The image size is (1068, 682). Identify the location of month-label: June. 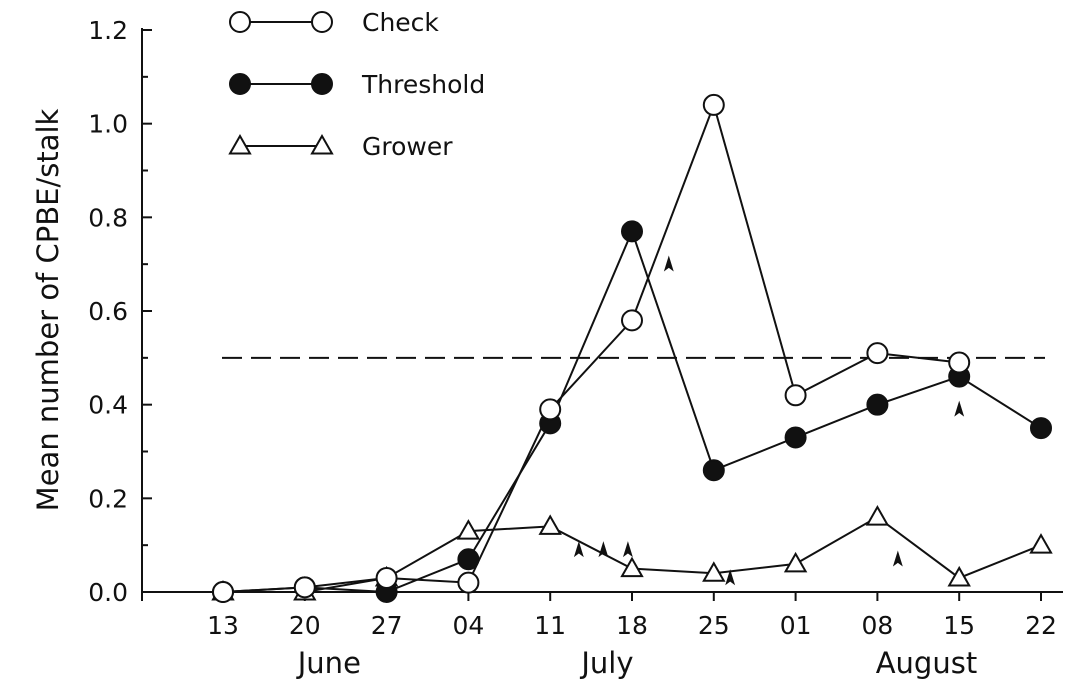
(328, 663).